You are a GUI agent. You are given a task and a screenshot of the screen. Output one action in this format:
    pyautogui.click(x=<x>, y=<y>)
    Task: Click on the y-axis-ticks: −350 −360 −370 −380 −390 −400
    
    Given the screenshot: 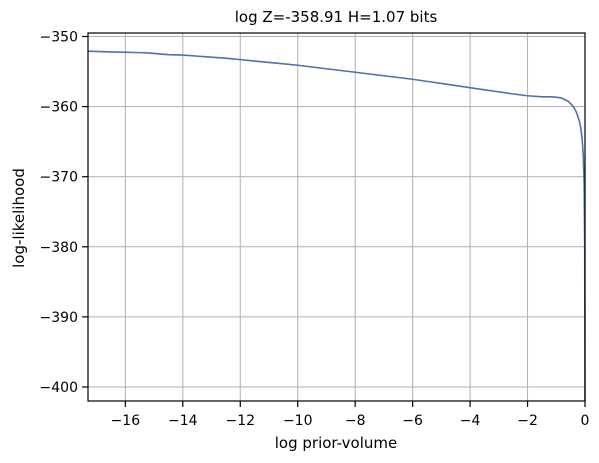 What is the action you would take?
    pyautogui.click(x=64, y=213)
    